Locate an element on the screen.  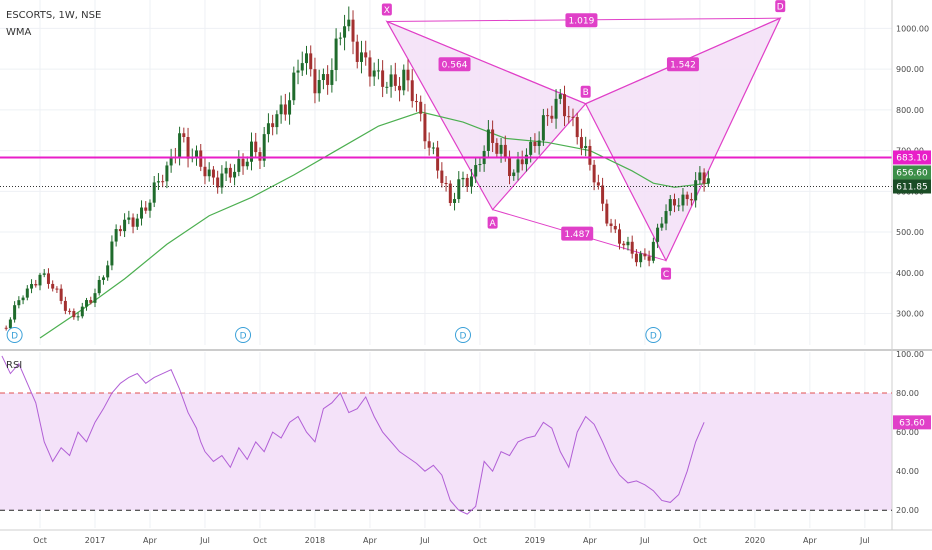
ratio-badge is located at coordinates (581, 20).